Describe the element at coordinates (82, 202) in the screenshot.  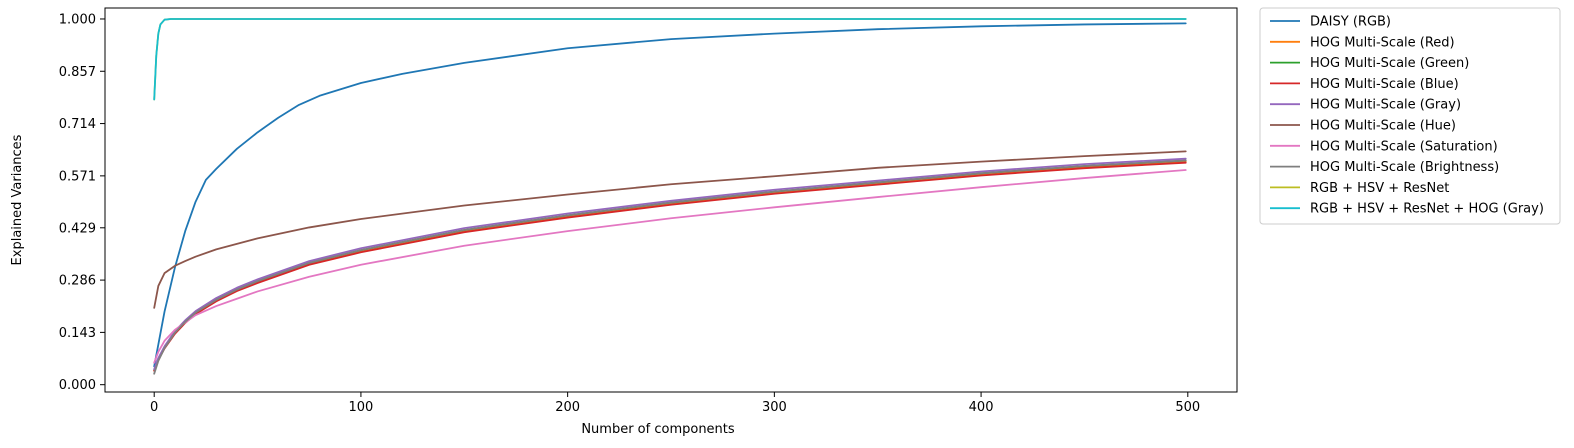
I see `y-axis: 0.000 0.143 0.286 0.429 0.571 0.714 0.857 1.000` at that location.